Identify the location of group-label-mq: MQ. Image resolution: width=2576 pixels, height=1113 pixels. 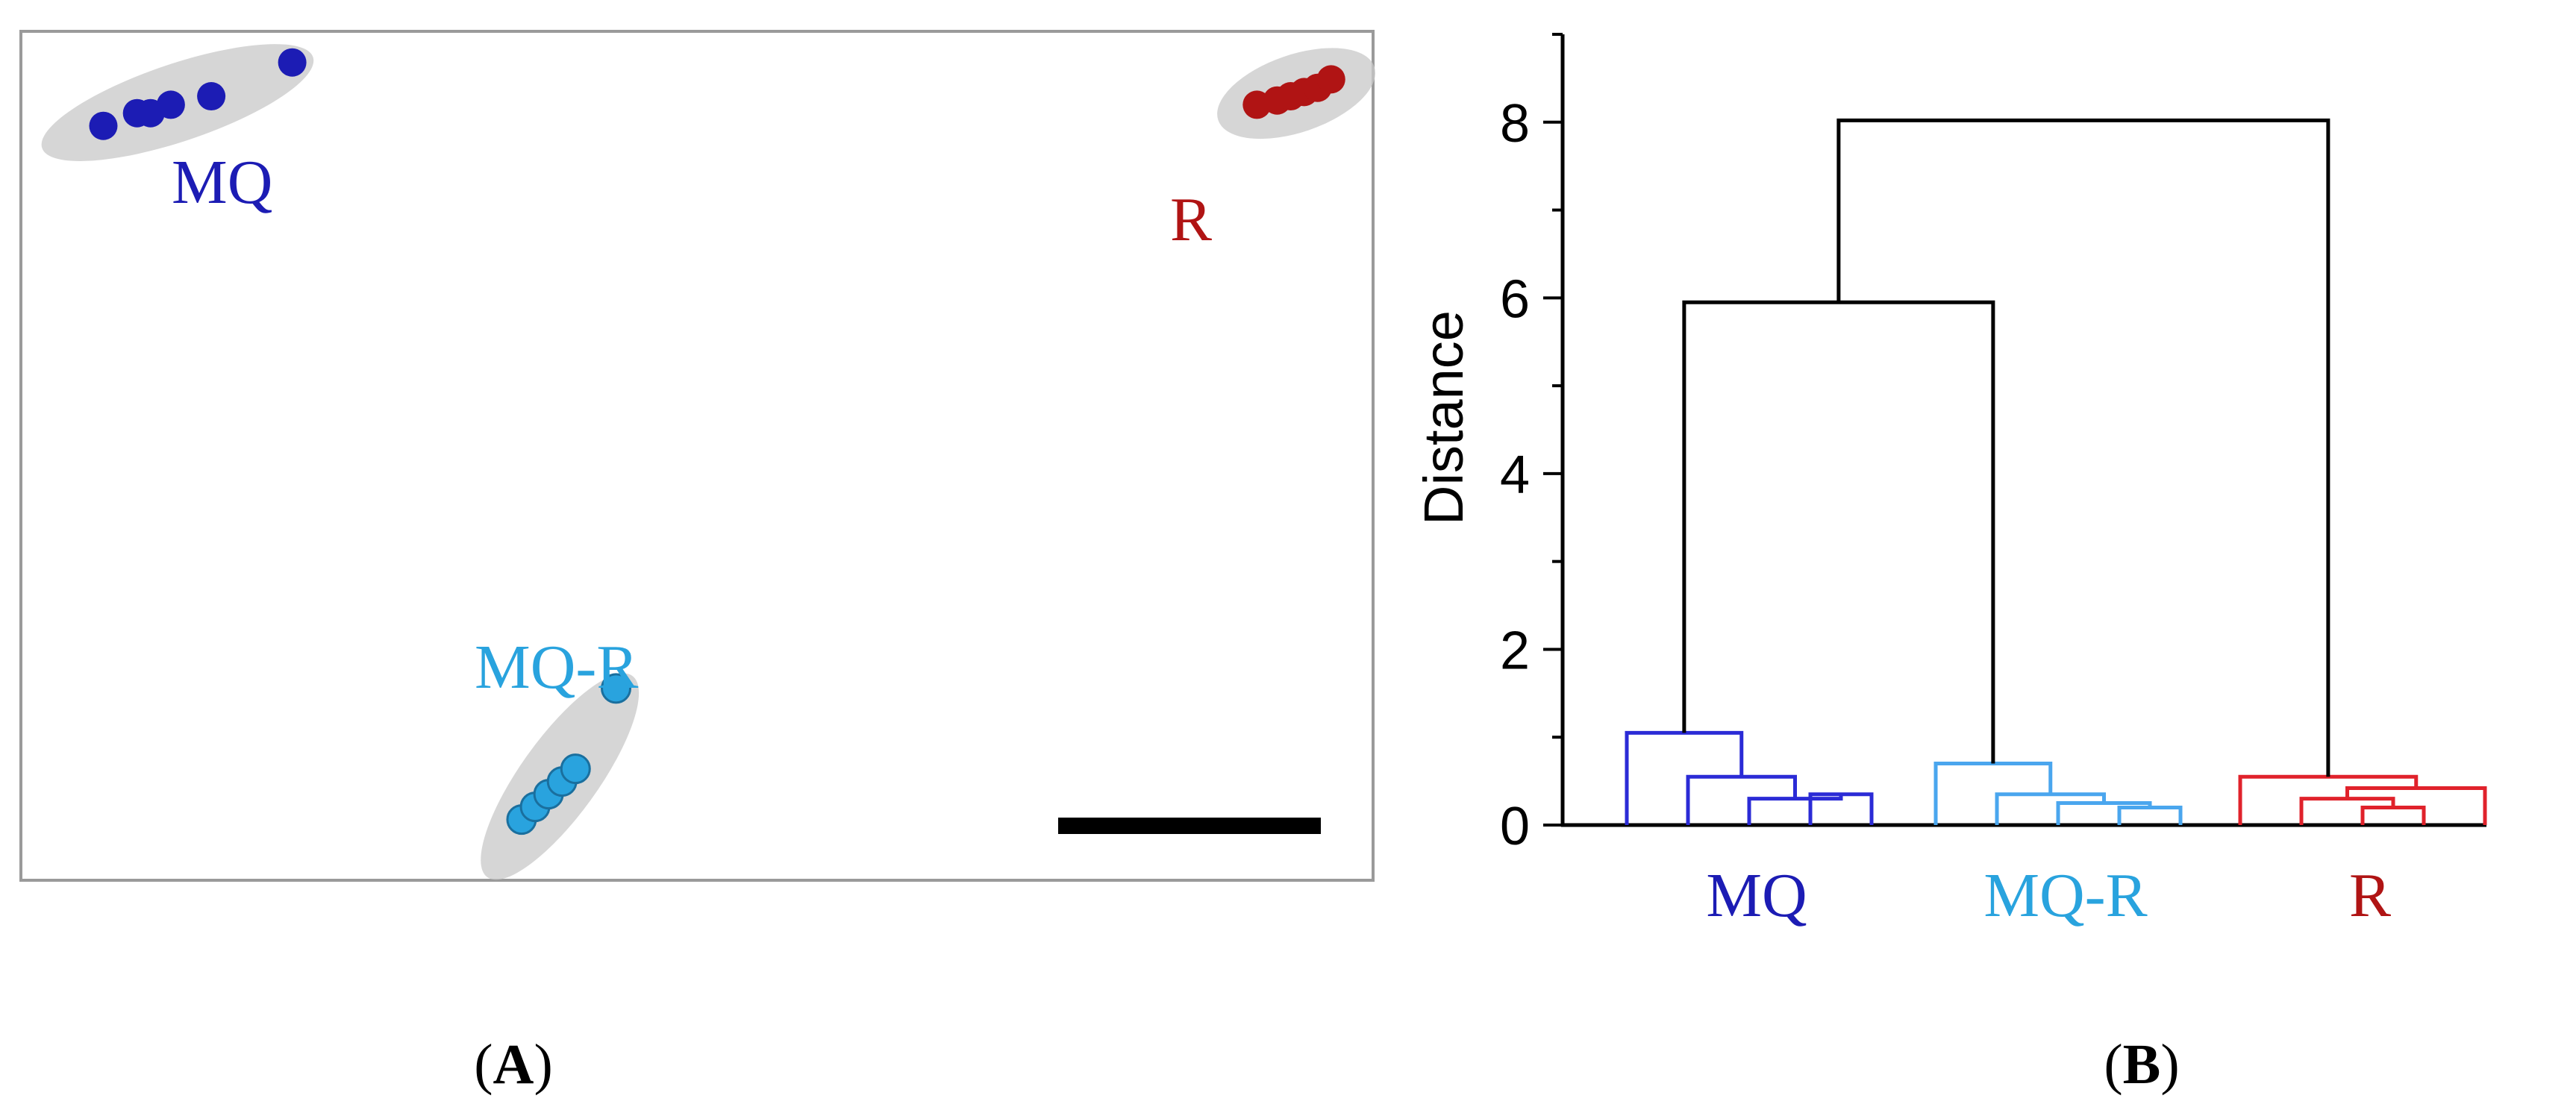
(222, 182).